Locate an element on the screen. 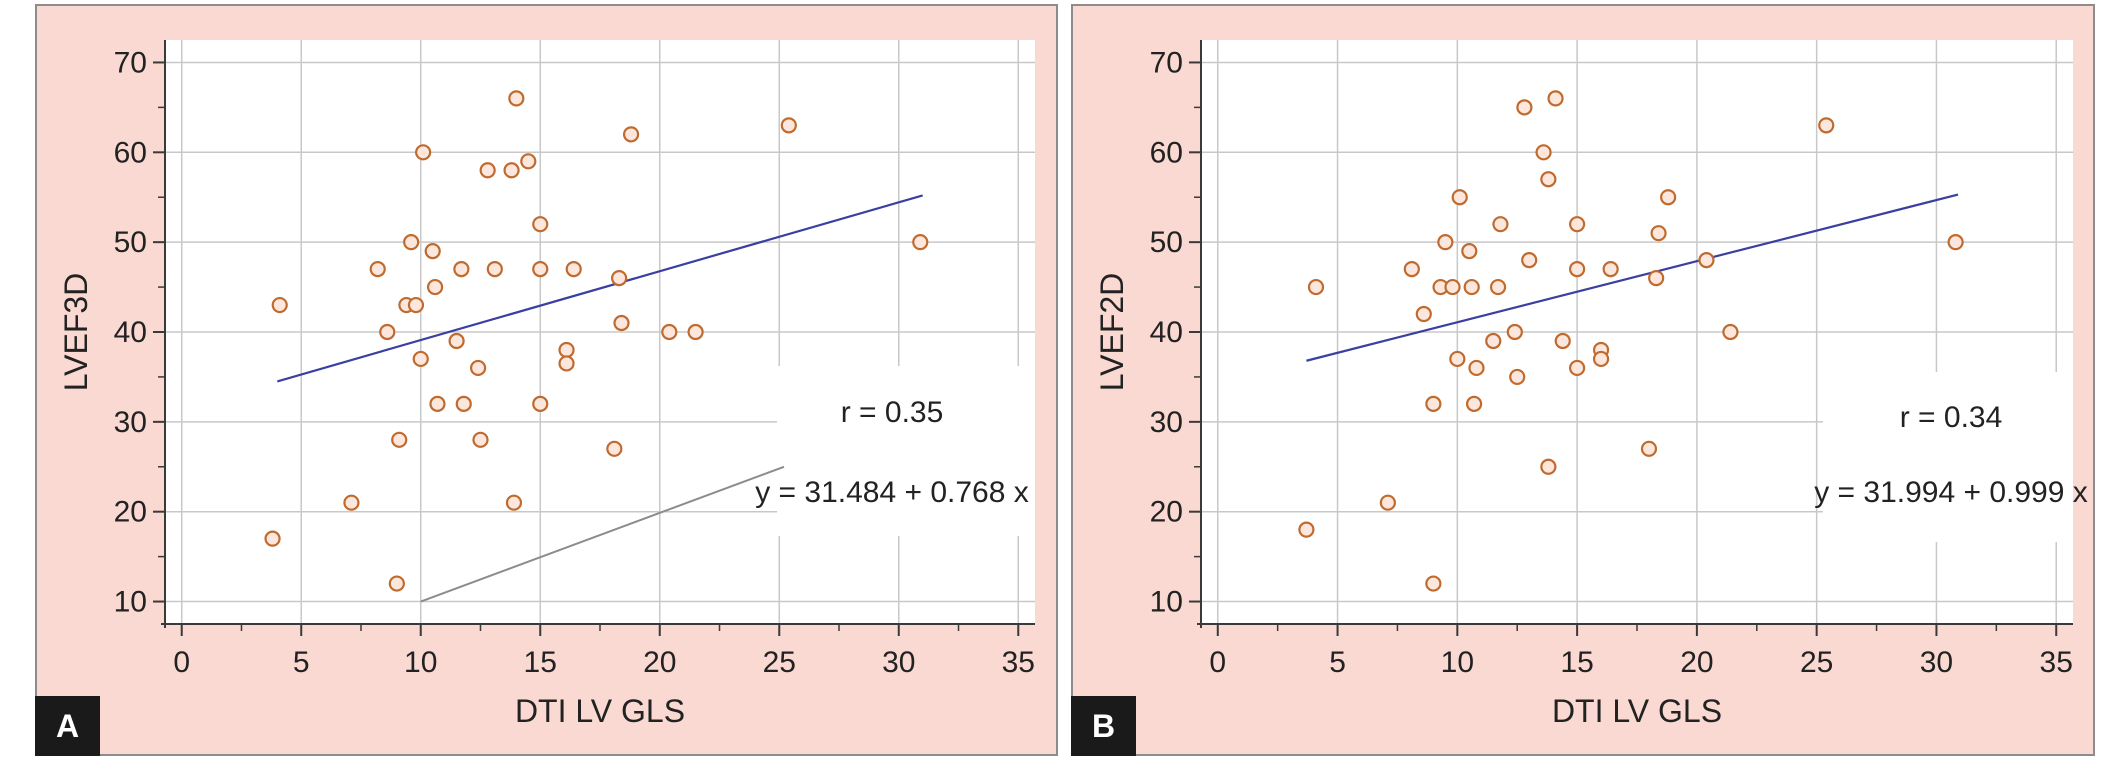 This screenshot has width=2113, height=763. reference-line is located at coordinates (602, 534).